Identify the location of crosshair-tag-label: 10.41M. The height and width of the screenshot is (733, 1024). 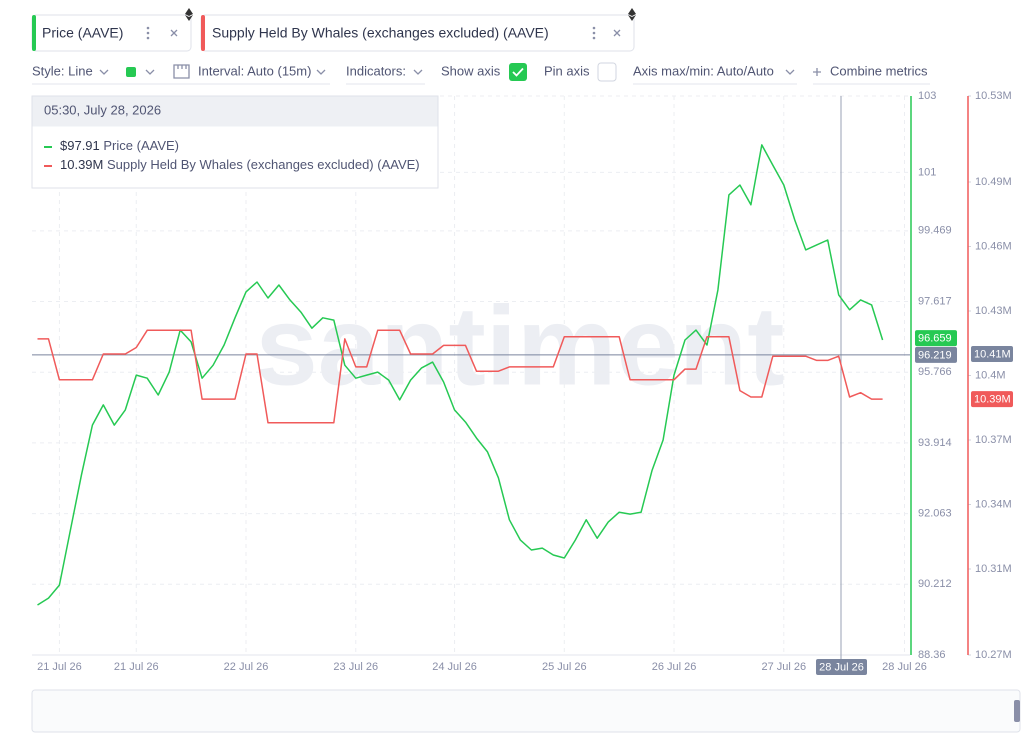
(992, 354).